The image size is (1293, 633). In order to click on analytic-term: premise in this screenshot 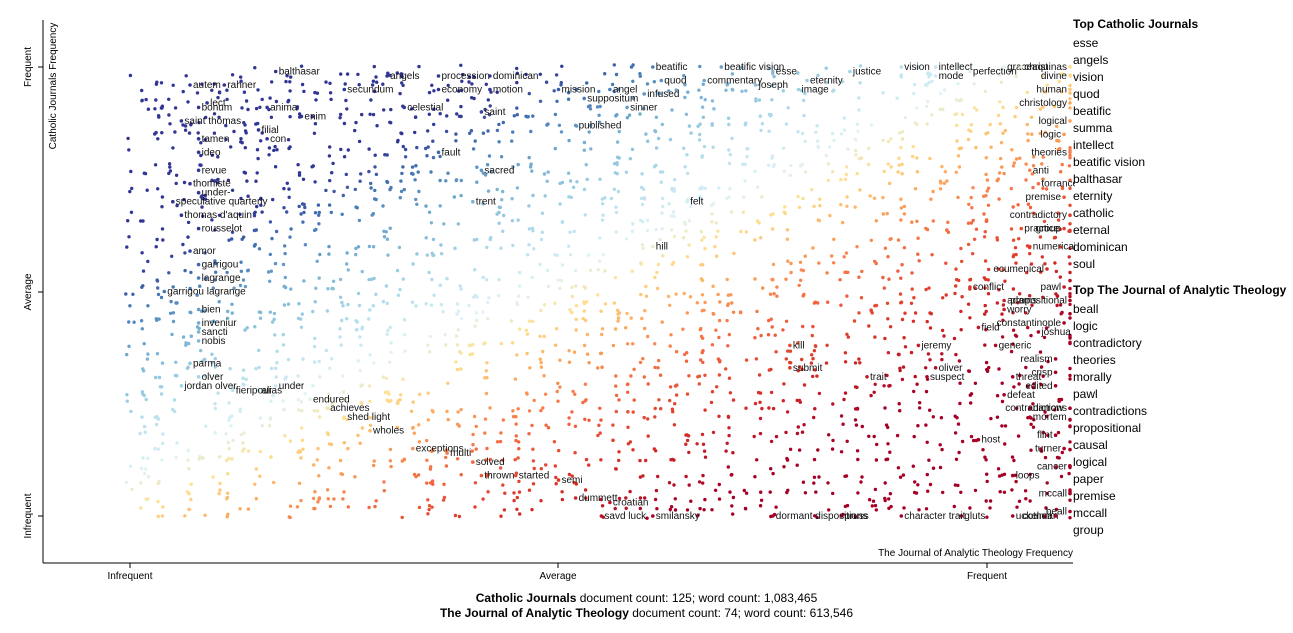, I will do `click(1094, 496)`.